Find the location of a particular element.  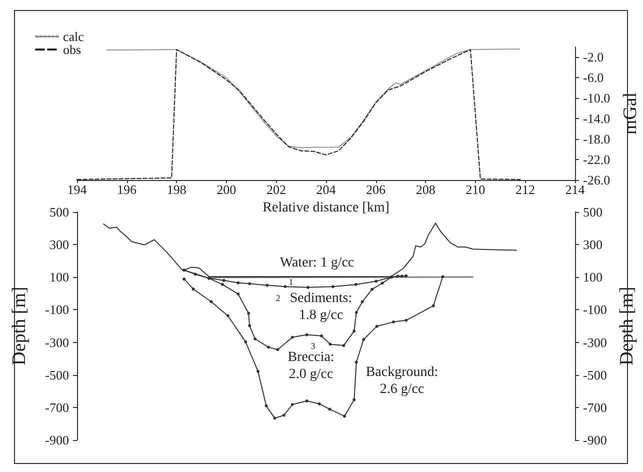

y2-tick-label: -300 is located at coordinates (595, 342).